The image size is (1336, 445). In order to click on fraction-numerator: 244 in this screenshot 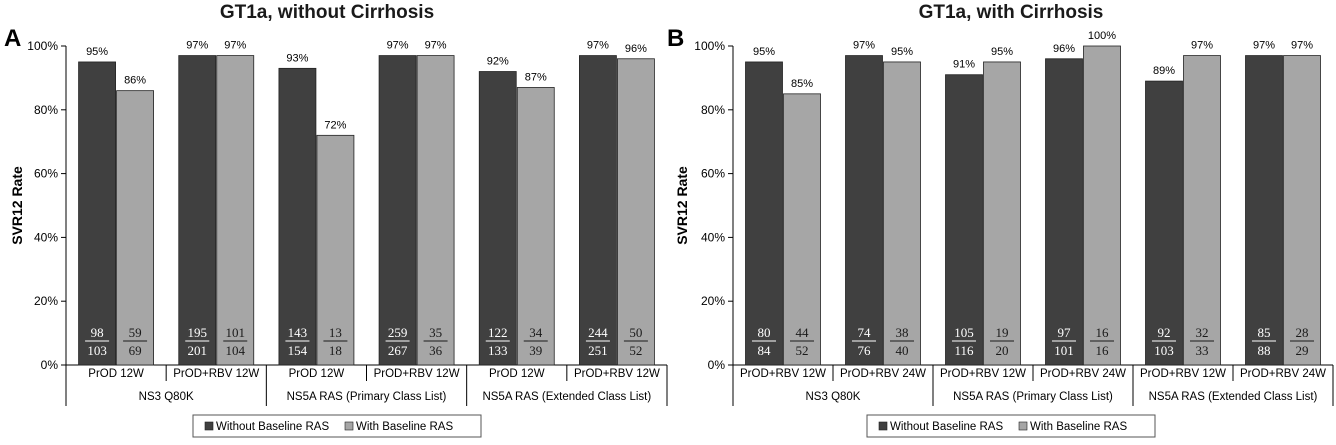, I will do `click(598, 332)`.